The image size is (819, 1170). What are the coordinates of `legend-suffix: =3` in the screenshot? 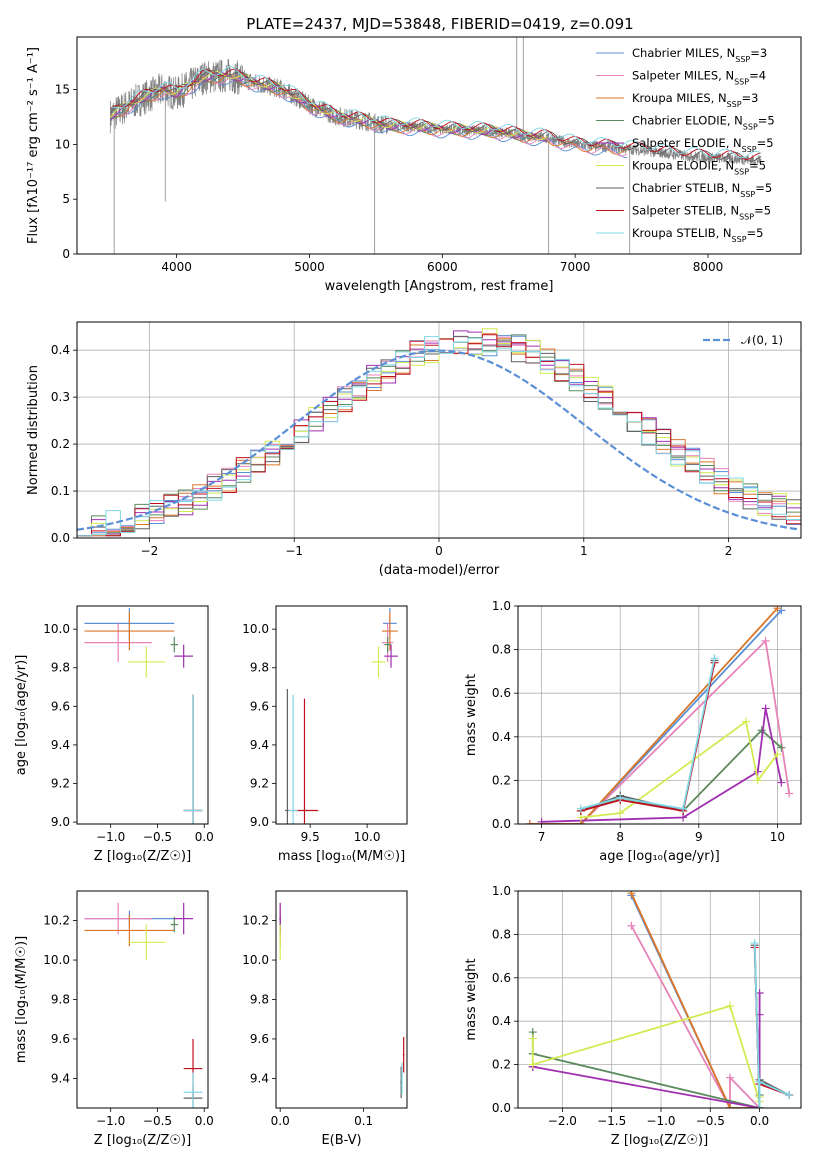 It's located at (750, 98).